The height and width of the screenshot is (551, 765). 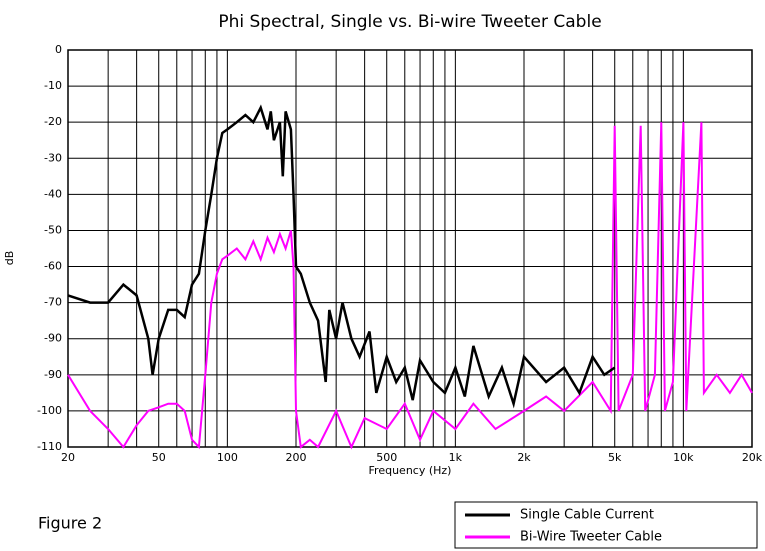 What do you see at coordinates (456, 457) in the screenshot?
I see `x-tick-label: 1k` at bounding box center [456, 457].